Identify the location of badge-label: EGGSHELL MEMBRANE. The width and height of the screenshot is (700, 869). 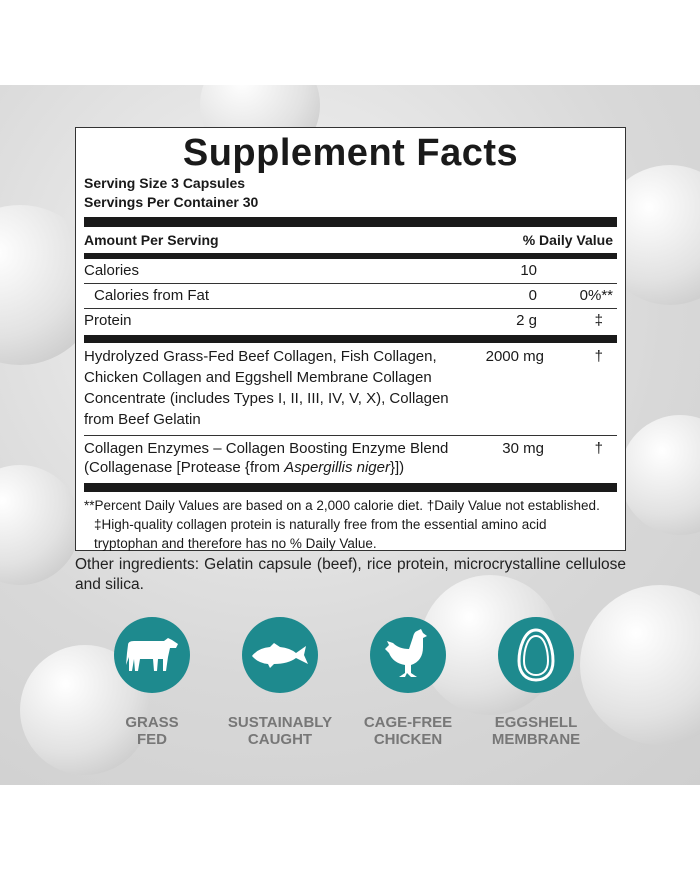
(536, 731).